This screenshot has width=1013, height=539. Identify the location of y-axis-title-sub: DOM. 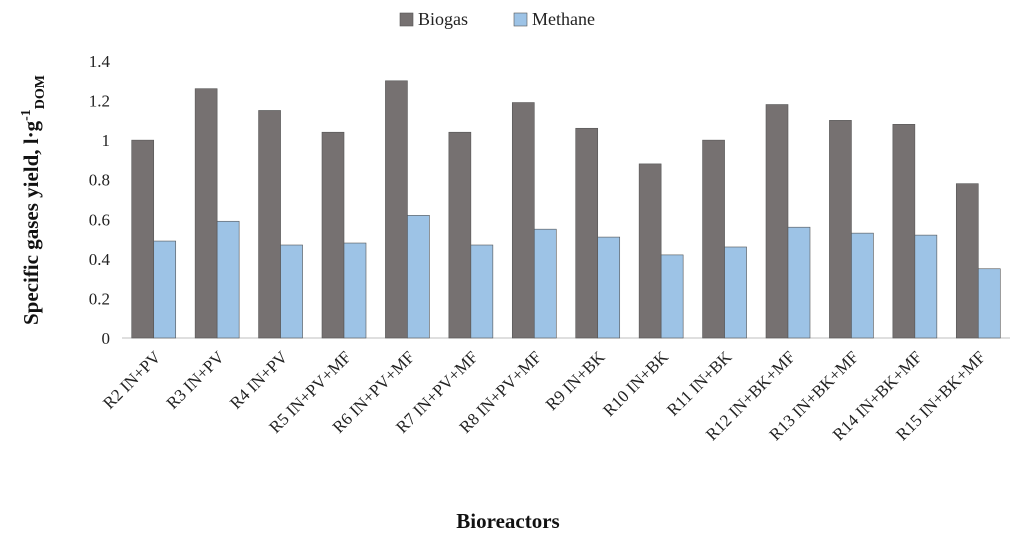
(40, 92).